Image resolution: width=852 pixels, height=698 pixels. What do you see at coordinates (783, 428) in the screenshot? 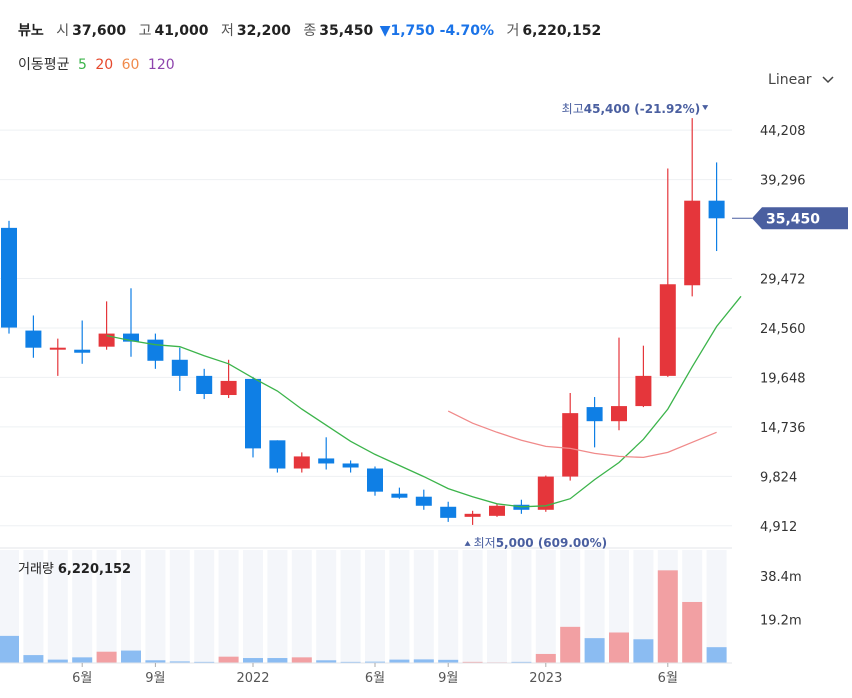
I see `y-tick-label: 14,736` at bounding box center [783, 428].